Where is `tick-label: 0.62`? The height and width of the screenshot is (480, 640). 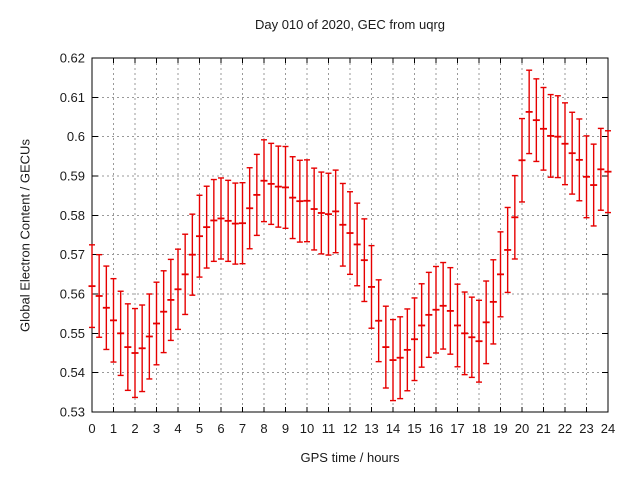
tick-label: 0.62 is located at coordinates (72, 58).